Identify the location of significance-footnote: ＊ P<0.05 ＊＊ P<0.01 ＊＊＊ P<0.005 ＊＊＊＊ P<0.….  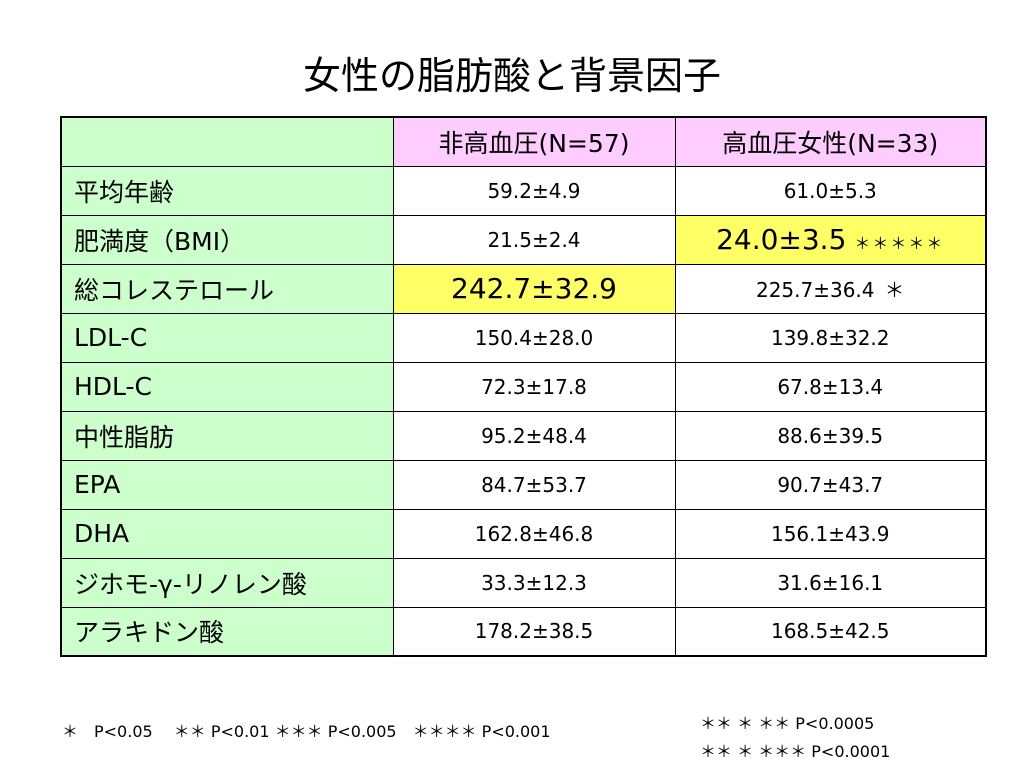
(306, 731).